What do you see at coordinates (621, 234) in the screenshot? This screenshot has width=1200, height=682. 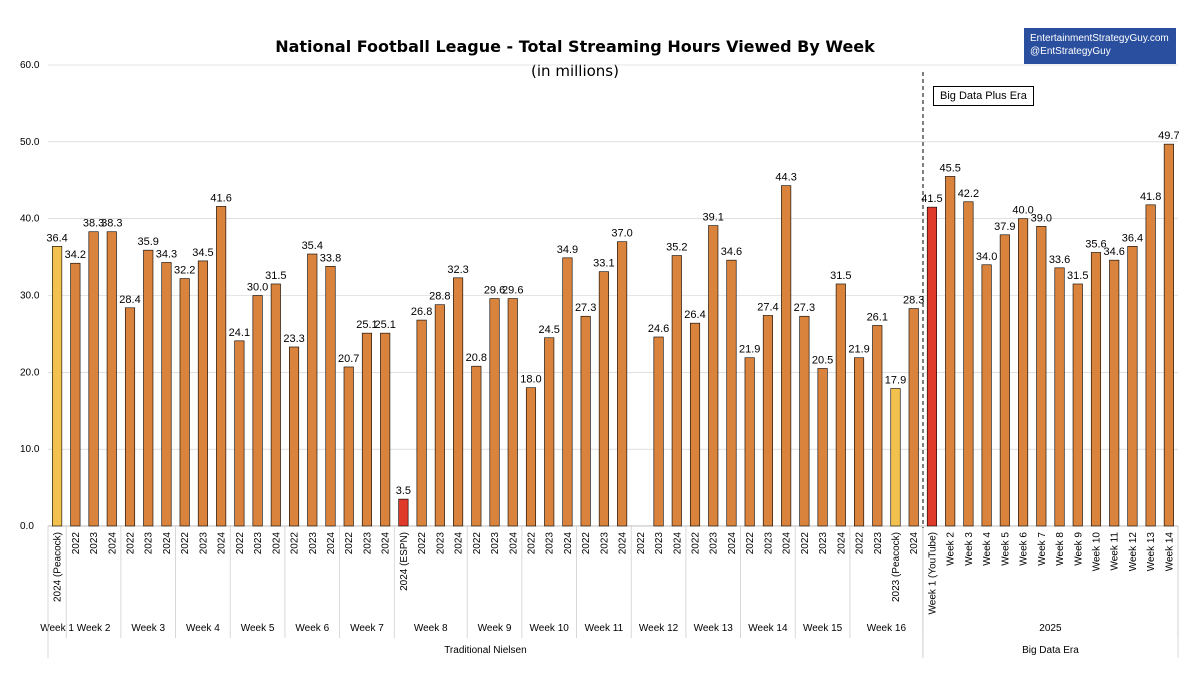 I see `bar-value-label: 37.0` at bounding box center [621, 234].